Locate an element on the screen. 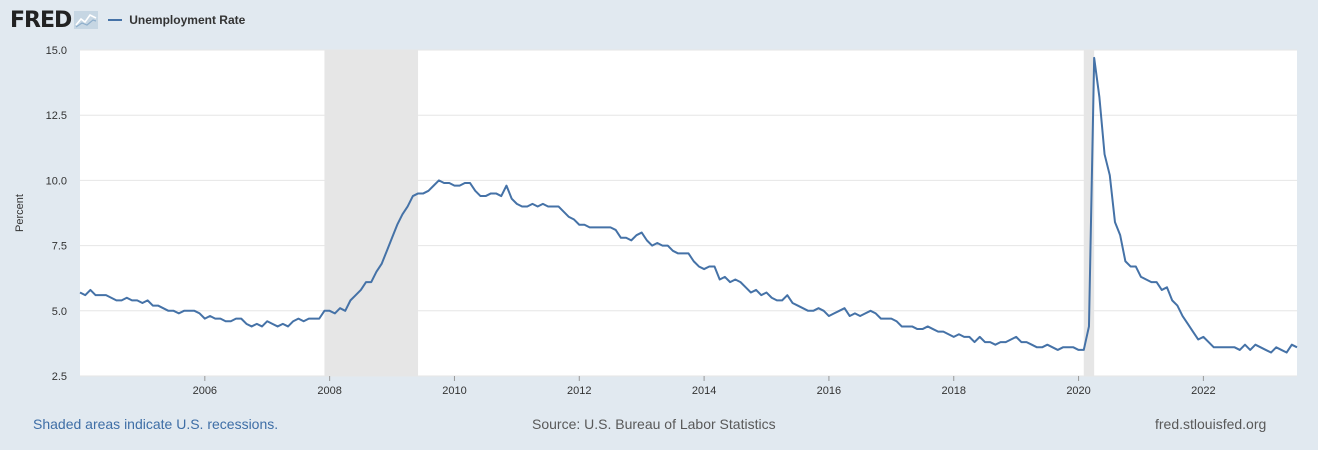 The image size is (1318, 450). y-axis-label: Percent is located at coordinates (20, 213).